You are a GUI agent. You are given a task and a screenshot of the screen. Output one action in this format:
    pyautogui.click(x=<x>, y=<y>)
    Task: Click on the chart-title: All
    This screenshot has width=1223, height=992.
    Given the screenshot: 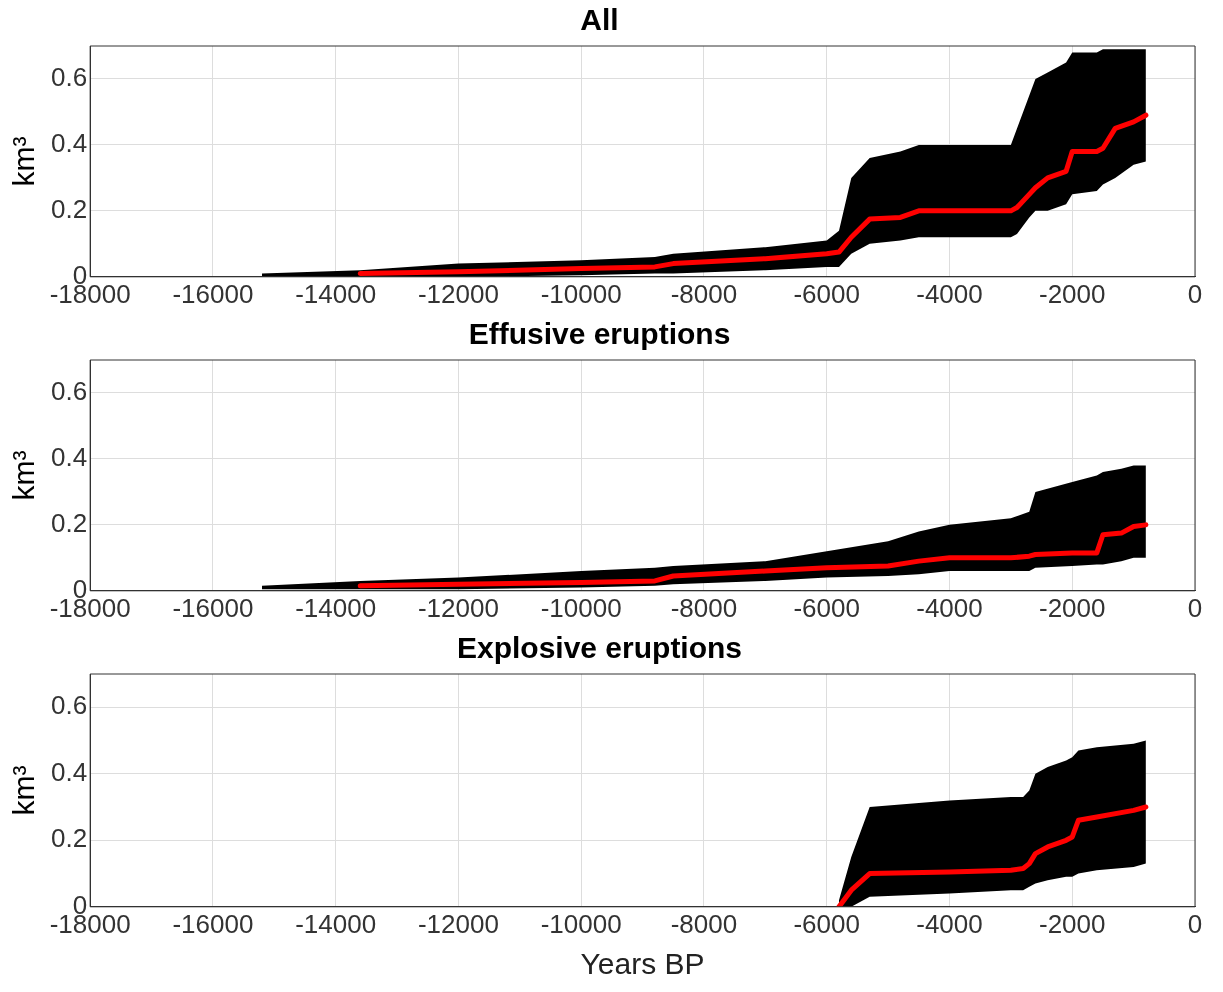 What is the action you would take?
    pyautogui.click(x=599, y=20)
    